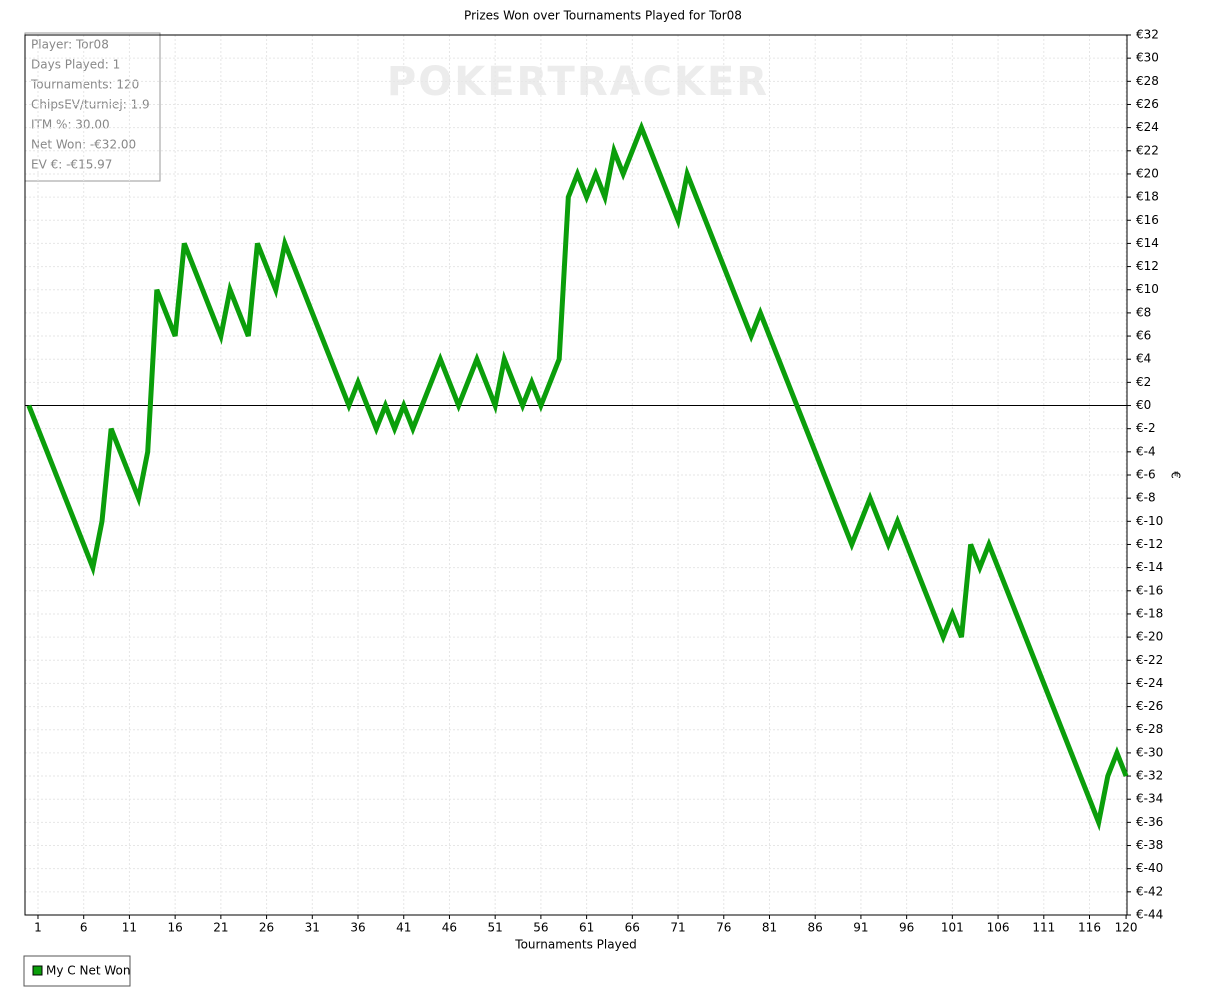  What do you see at coordinates (1147, 220) in the screenshot?
I see `y-tick-label: €16` at bounding box center [1147, 220].